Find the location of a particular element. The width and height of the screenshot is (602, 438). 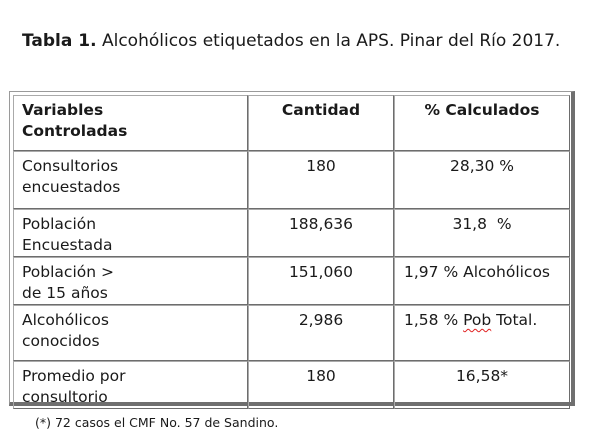

header-cantidad: Cantidad is located at coordinates (321, 123).